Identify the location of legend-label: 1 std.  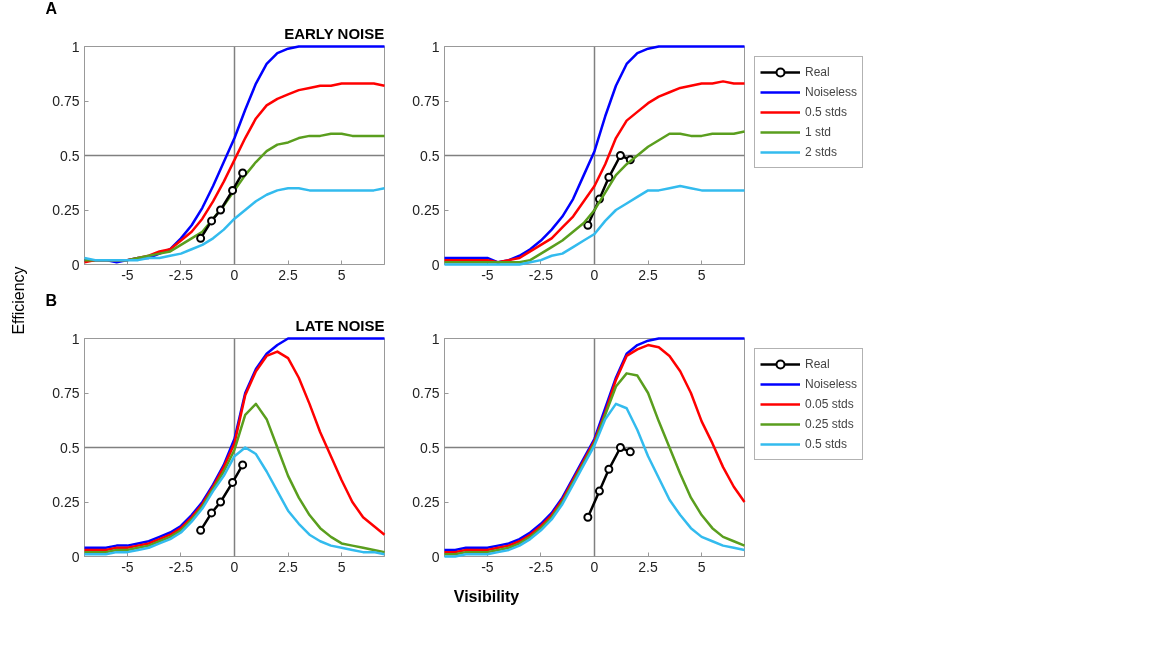
(818, 132).